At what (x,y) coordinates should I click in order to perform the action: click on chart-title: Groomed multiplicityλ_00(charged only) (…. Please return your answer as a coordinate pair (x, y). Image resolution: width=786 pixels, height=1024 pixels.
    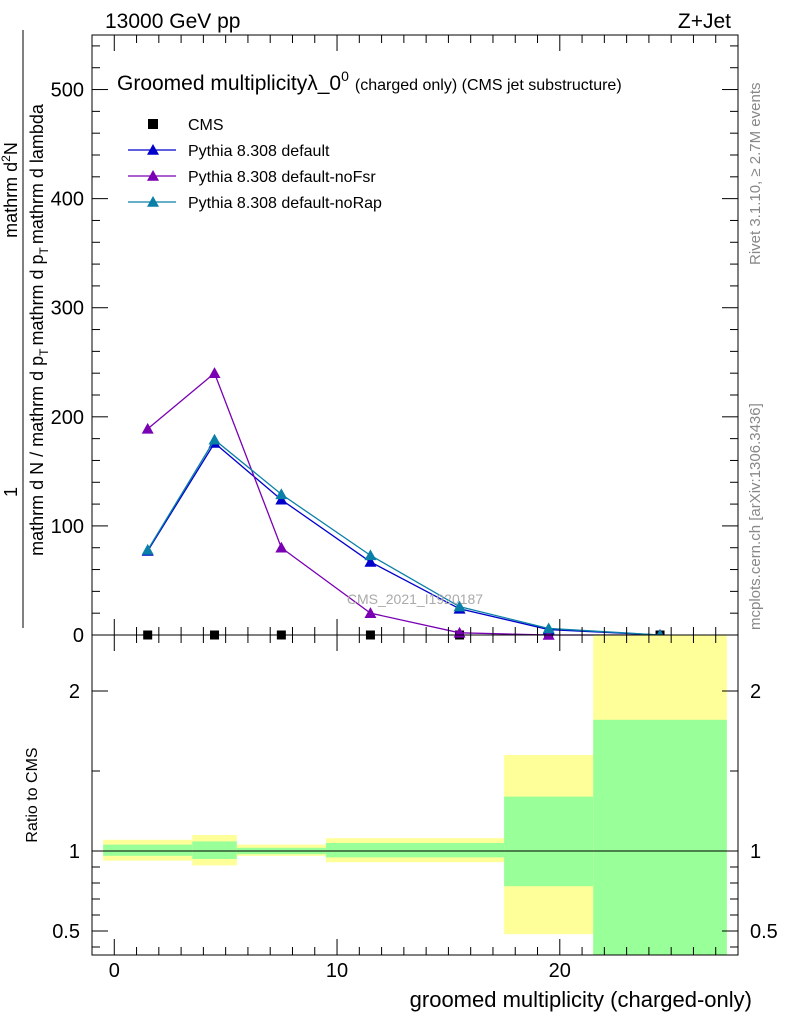
    Looking at the image, I should click on (369, 81).